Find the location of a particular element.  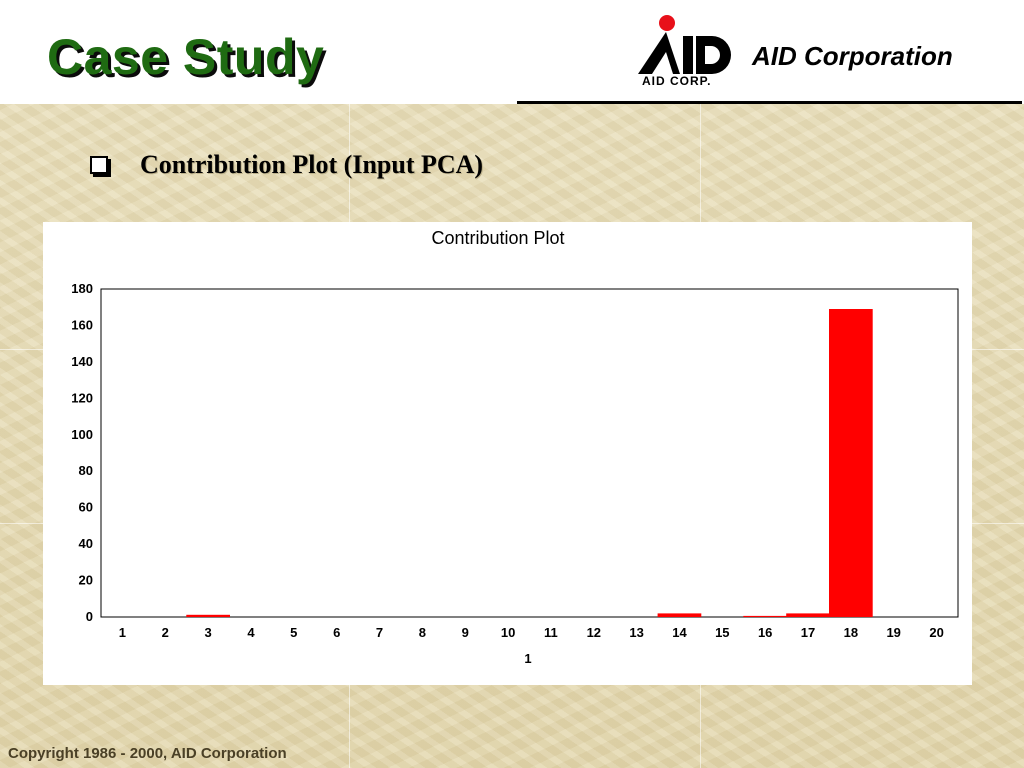

x-axis-label: 1 is located at coordinates (527, 658).